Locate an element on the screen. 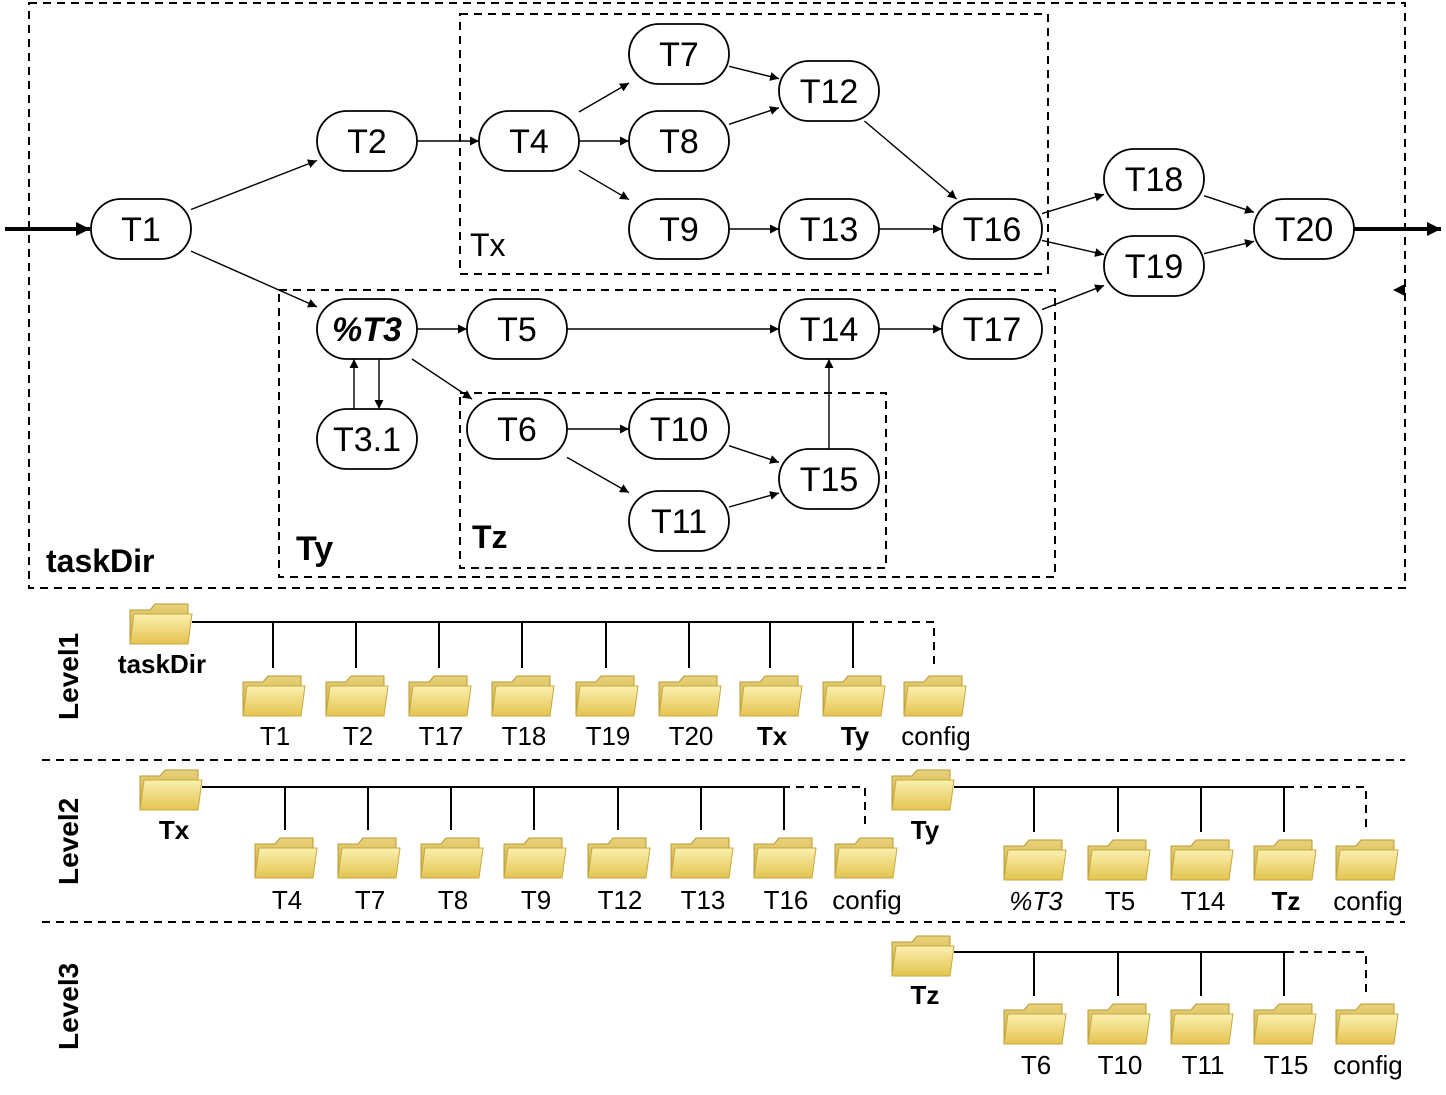  level2_tx-child-label: T12 is located at coordinates (620, 900).